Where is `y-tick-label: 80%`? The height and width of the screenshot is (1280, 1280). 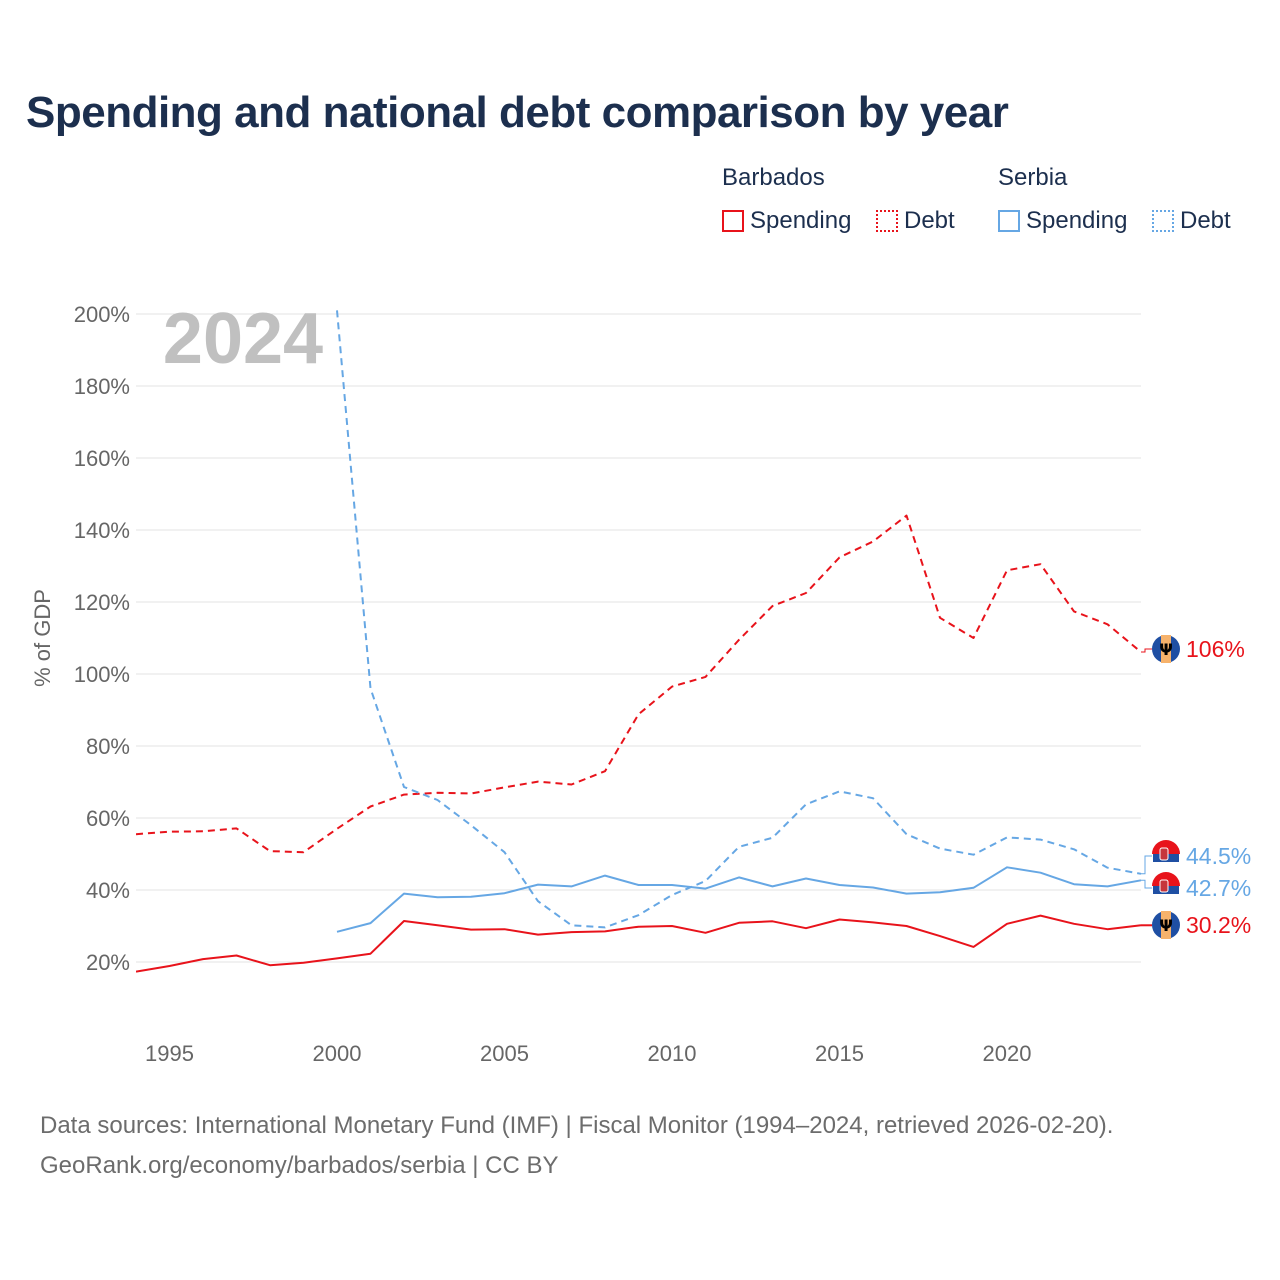 y-tick-label: 80% is located at coordinates (108, 746).